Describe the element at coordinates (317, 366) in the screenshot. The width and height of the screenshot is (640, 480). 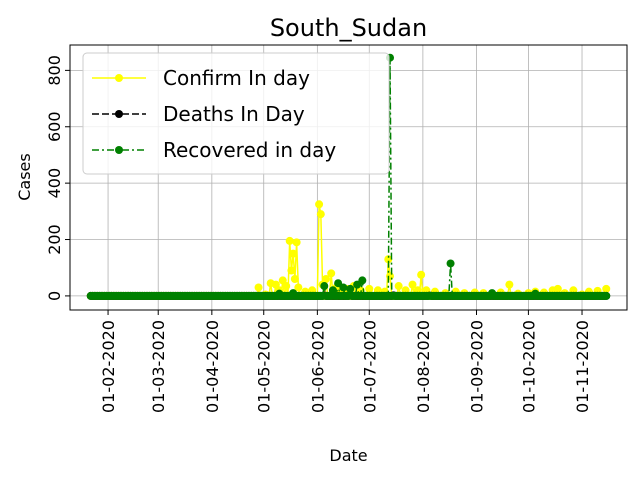
I see `x-tick-label: 01-06-2020` at that location.